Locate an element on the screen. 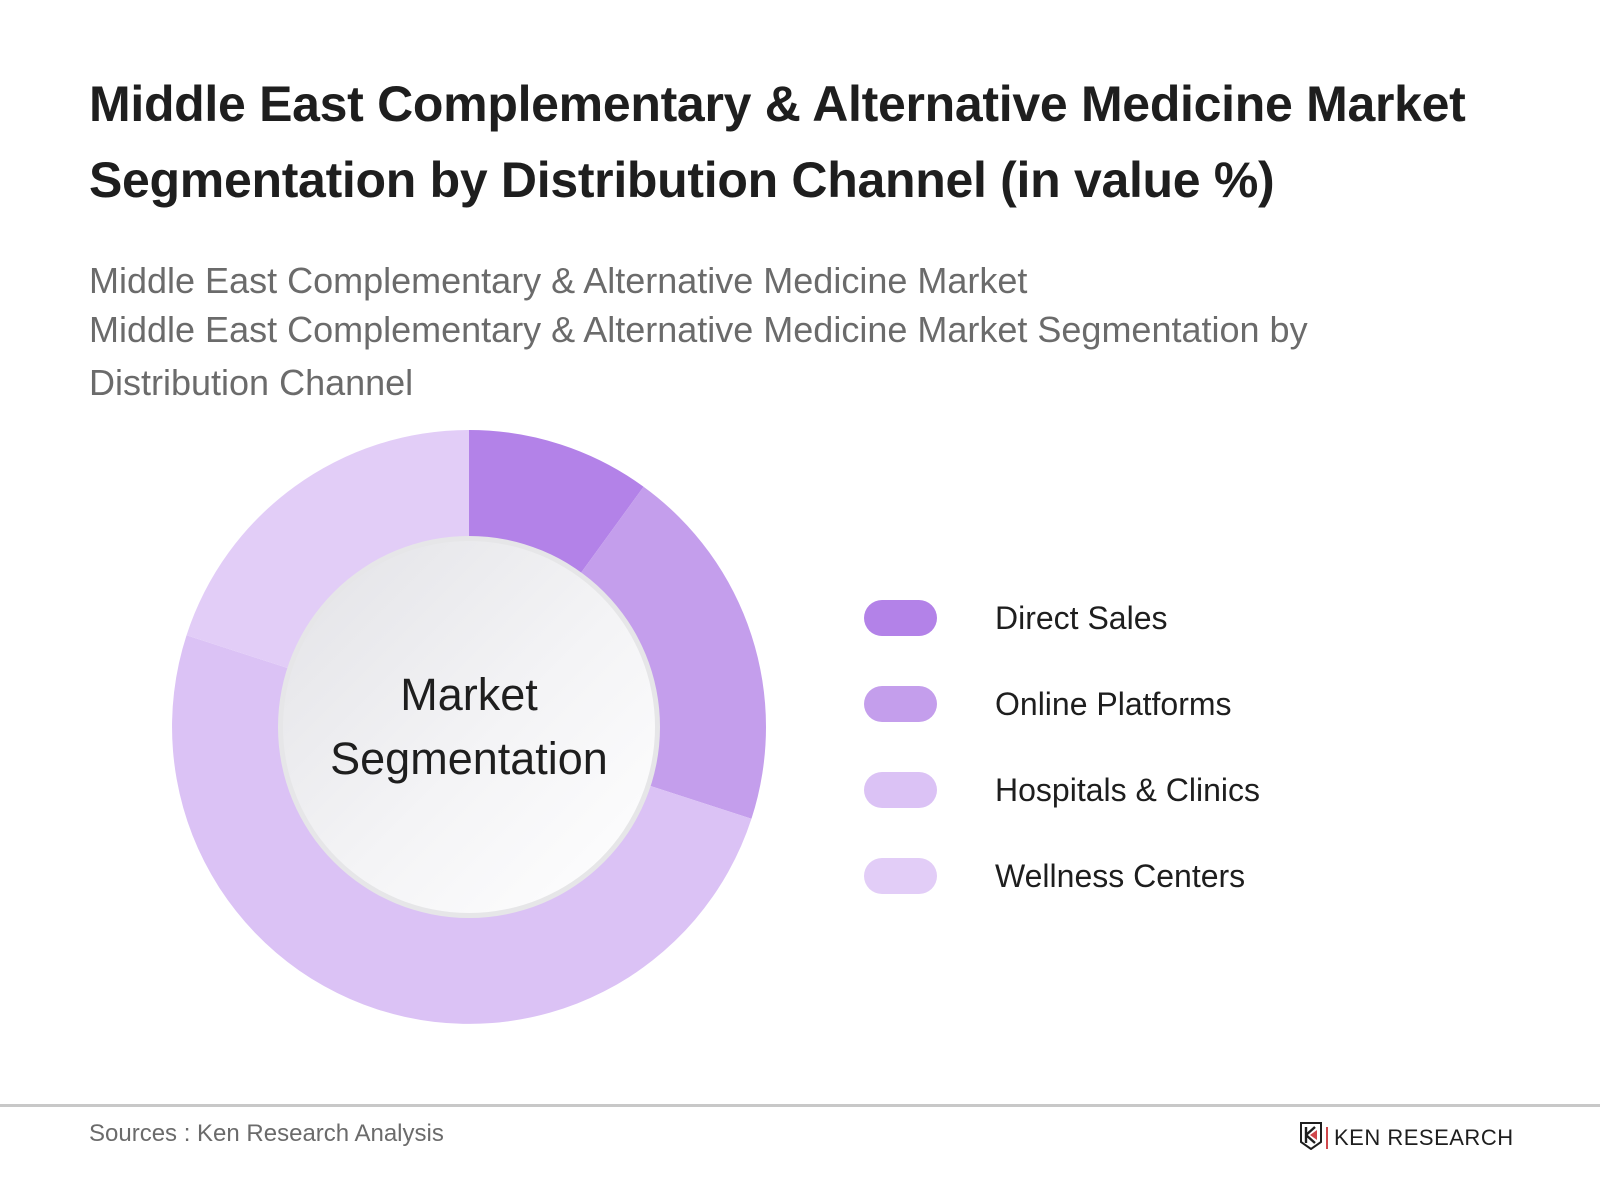 The image size is (1600, 1200). sources-note: Sources : Ken Research Analysis is located at coordinates (266, 1133).